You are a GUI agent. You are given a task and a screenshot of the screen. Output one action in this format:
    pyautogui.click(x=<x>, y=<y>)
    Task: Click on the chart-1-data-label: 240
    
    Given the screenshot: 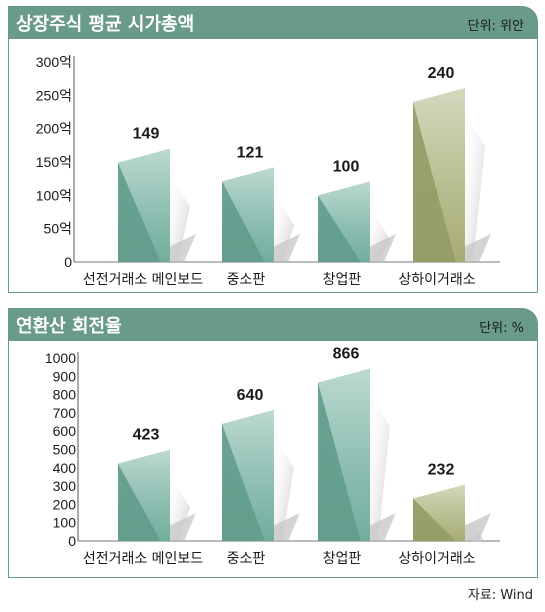 What is the action you would take?
    pyautogui.click(x=441, y=73)
    